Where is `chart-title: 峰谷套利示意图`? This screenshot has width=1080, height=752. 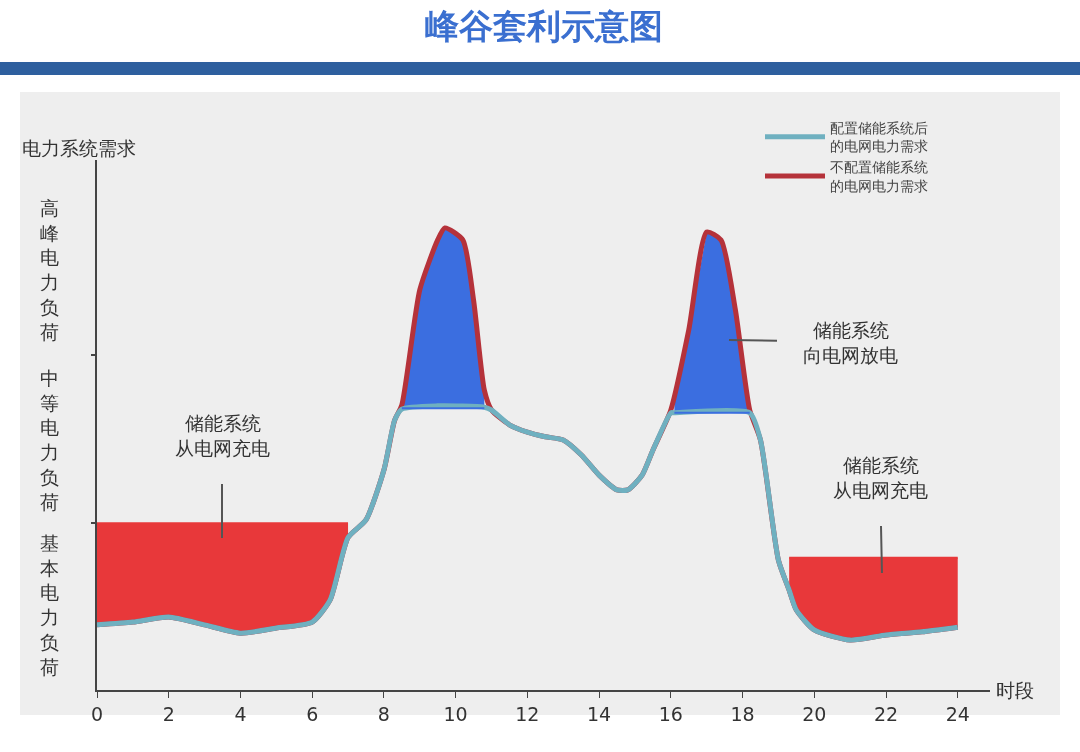 chart-title: 峰谷套利示意图 is located at coordinates (543, 25).